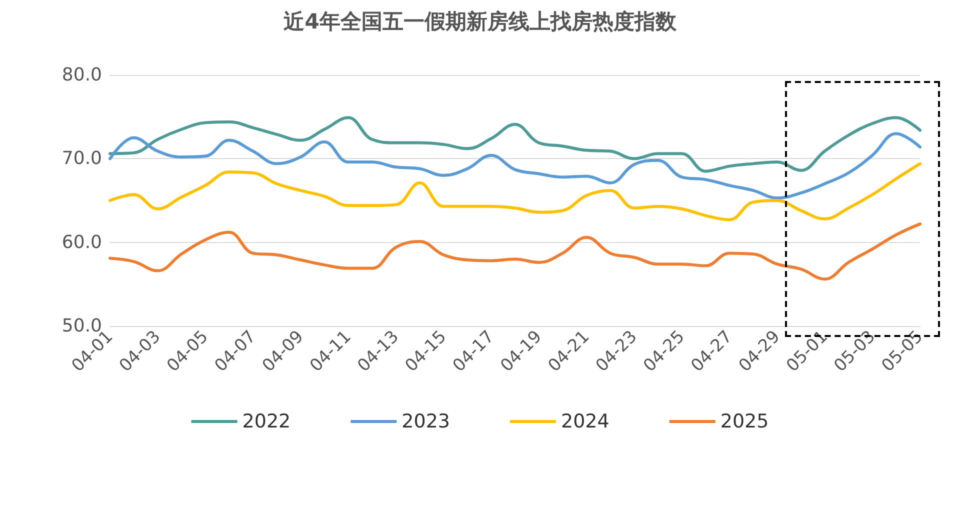 This screenshot has height=514, width=960. What do you see at coordinates (82, 75) in the screenshot?
I see `y-tick-label: 80.0` at bounding box center [82, 75].